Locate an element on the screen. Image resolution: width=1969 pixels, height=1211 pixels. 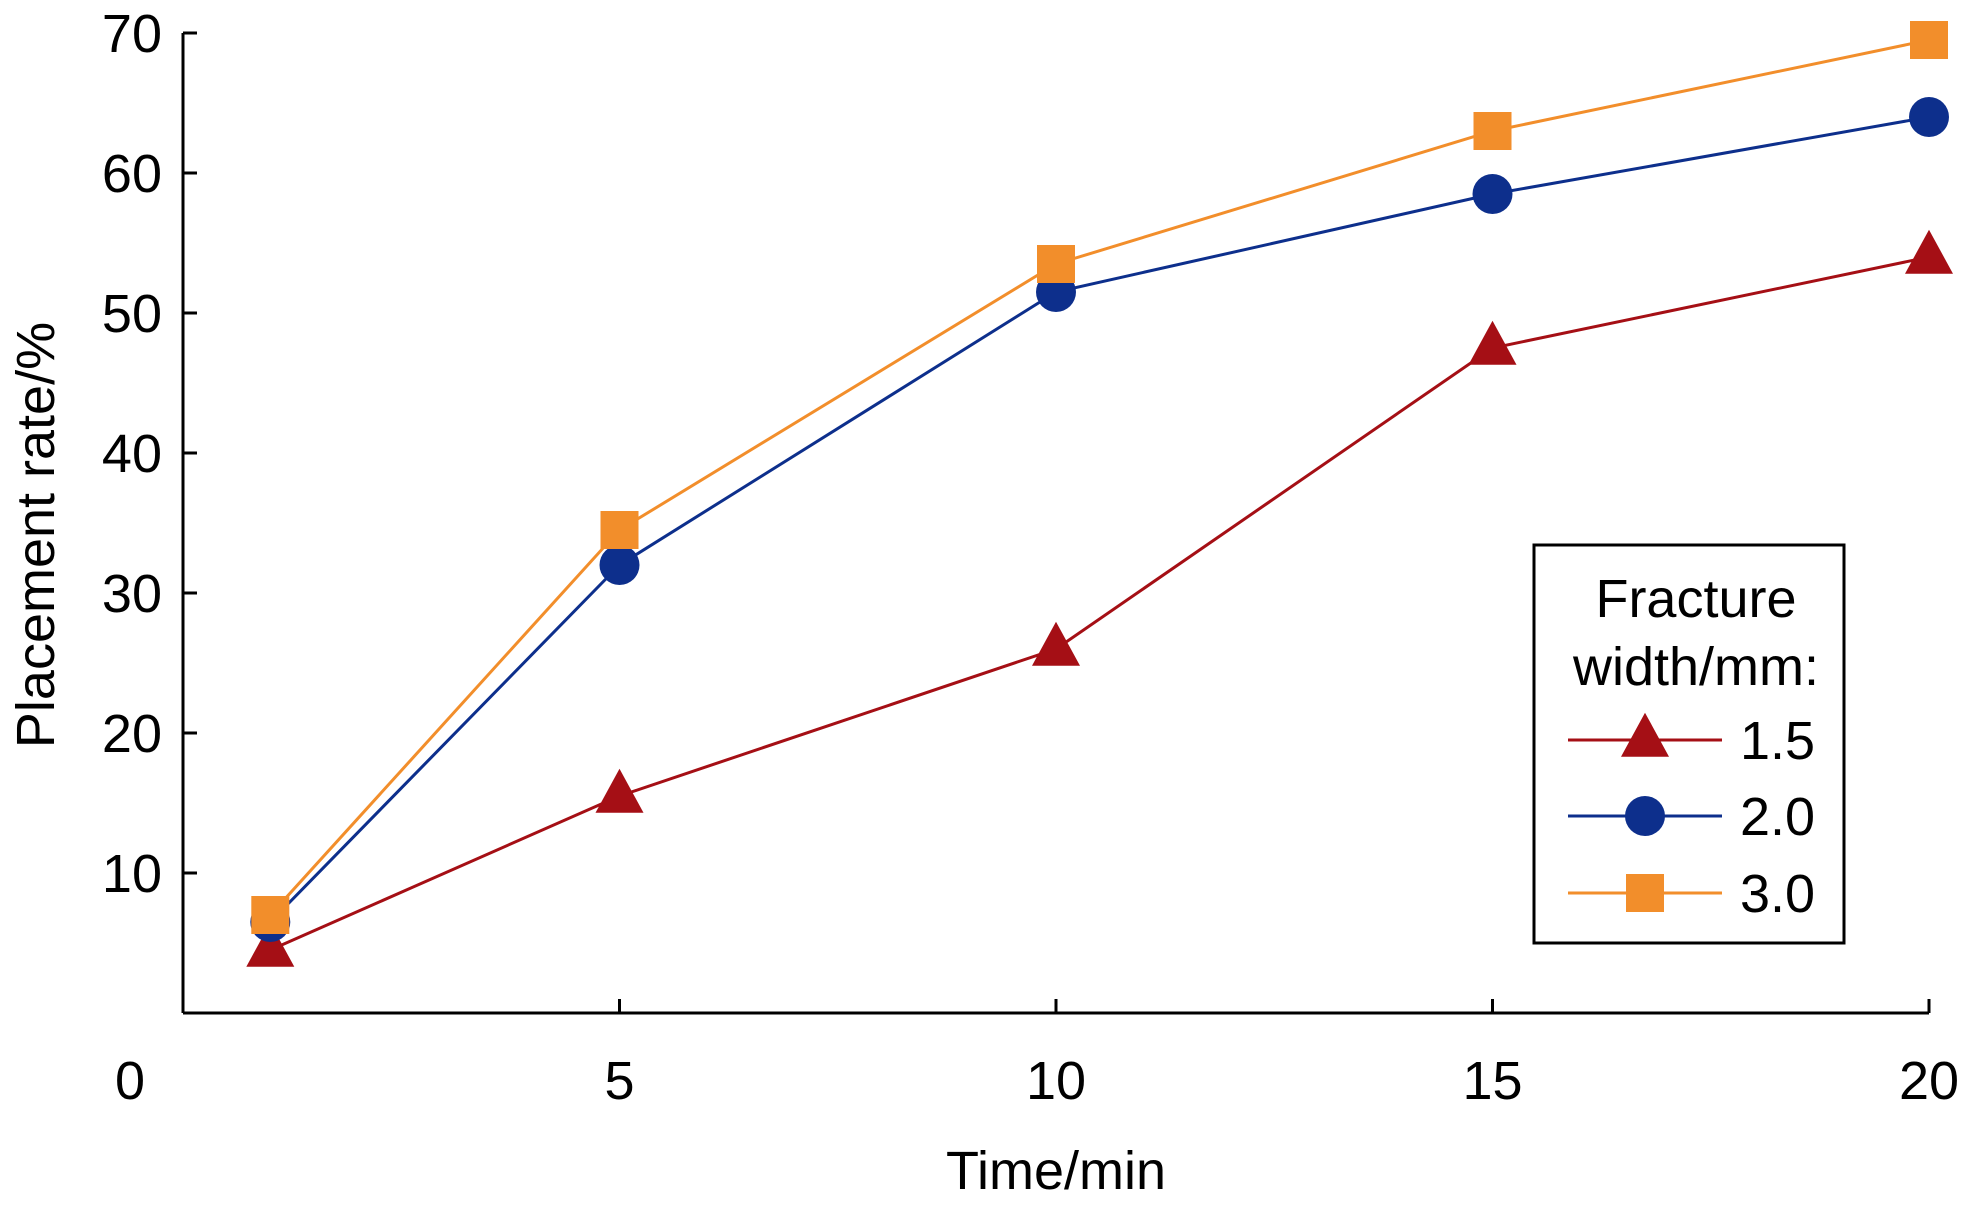
y-tick-label: 30 is located at coordinates (132, 594).